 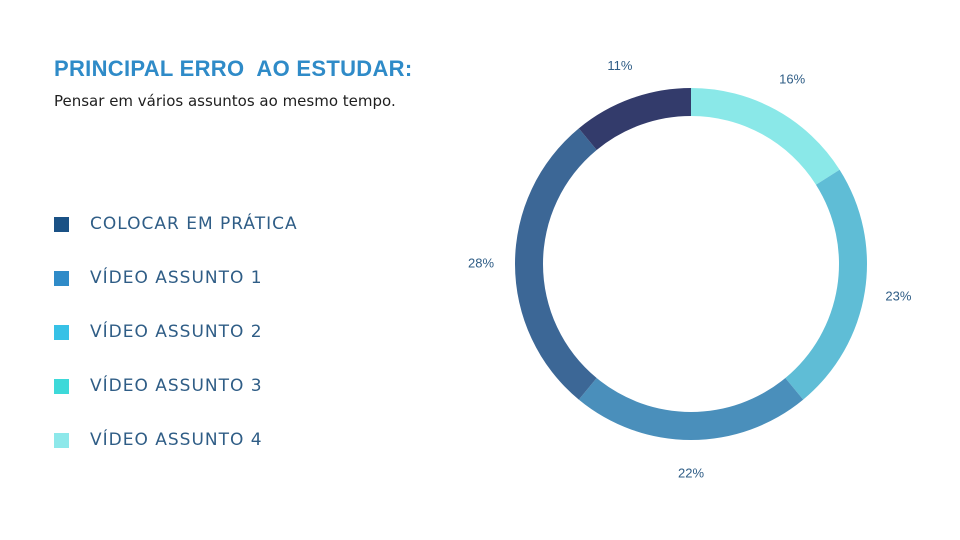 I want to click on legend-item: VÍDEO ASSUNTO 2, so click(x=176, y=332).